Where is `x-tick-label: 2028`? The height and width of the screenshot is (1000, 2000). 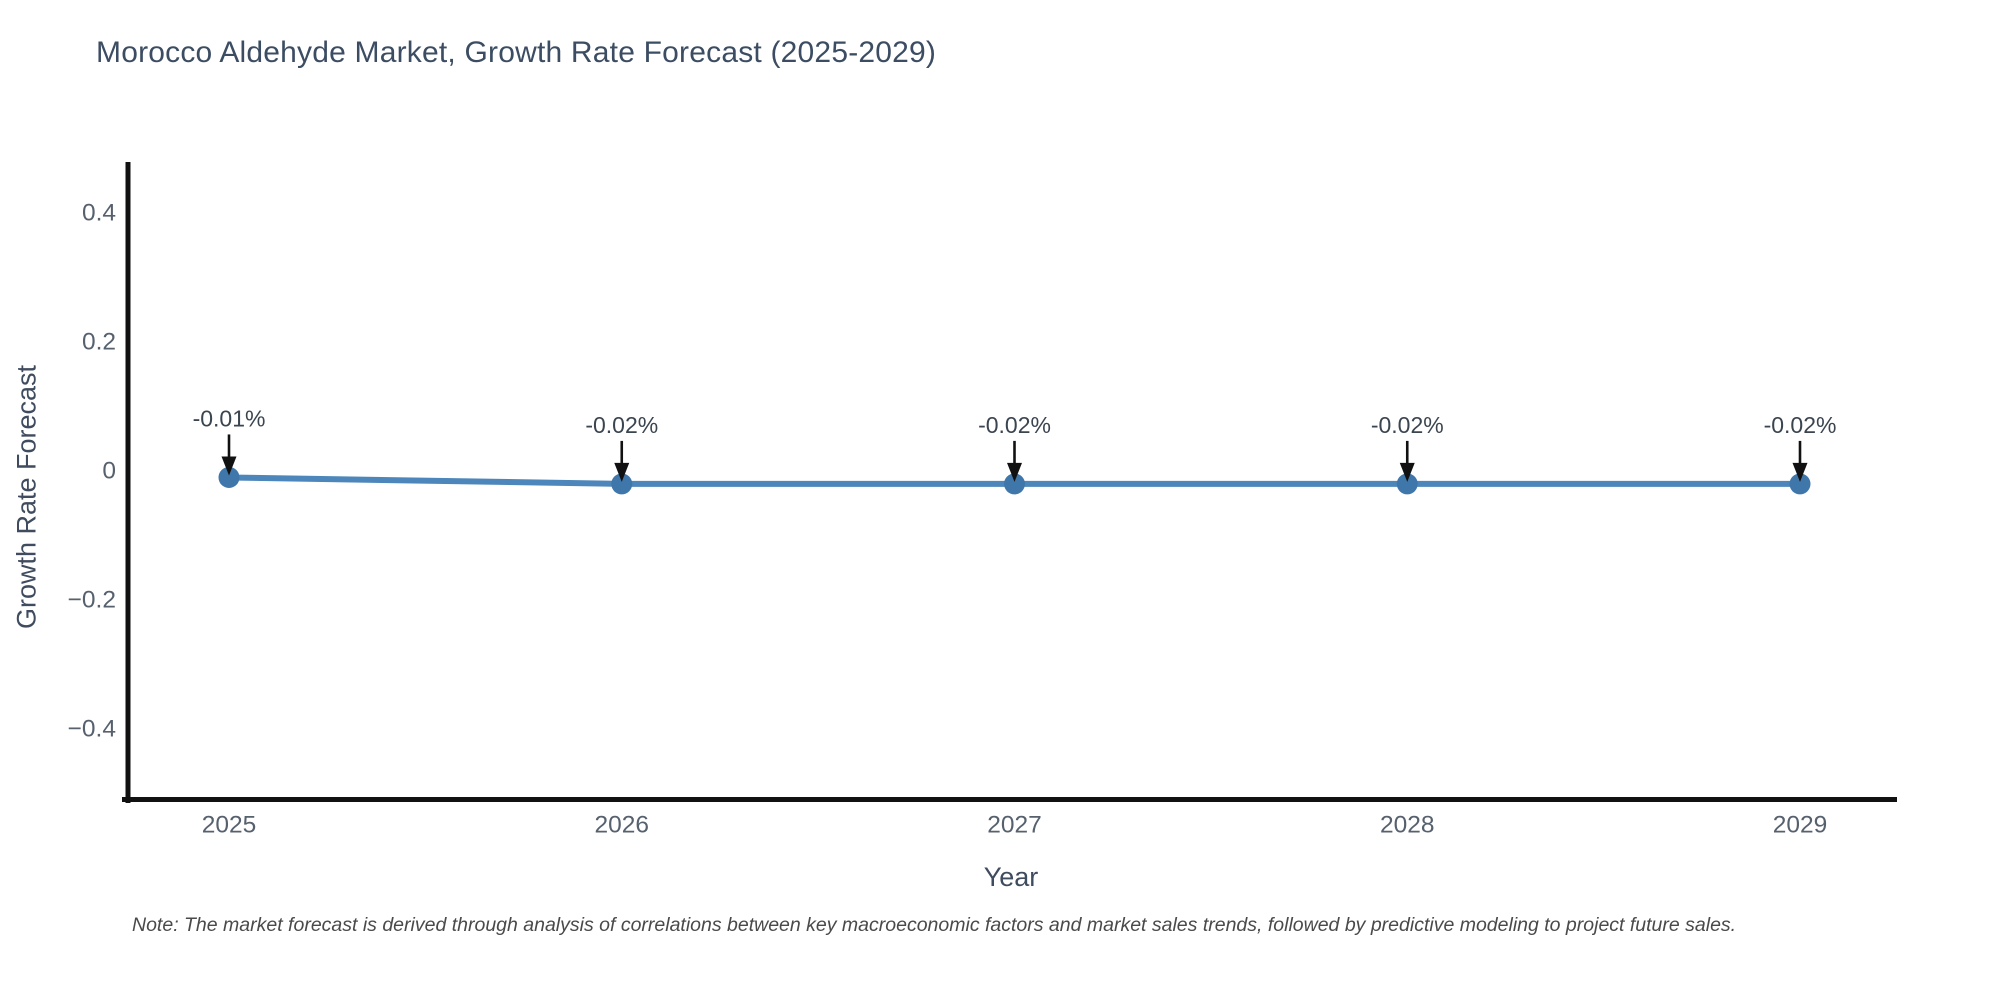
x-tick-label: 2028 is located at coordinates (1407, 825).